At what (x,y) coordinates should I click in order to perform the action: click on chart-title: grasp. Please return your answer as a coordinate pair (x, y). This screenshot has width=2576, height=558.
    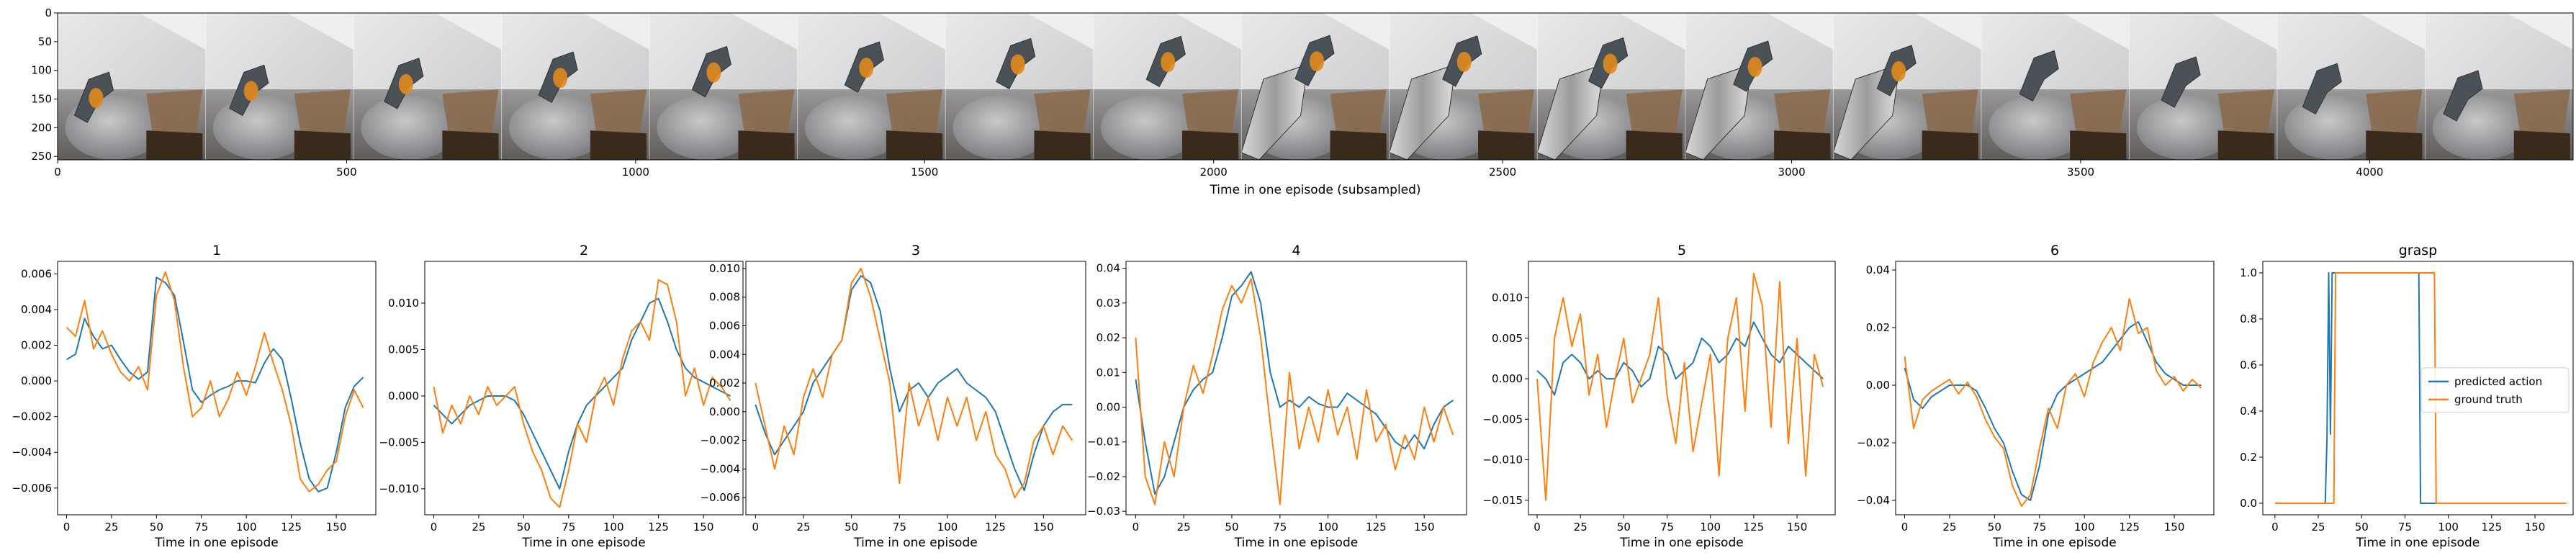
    Looking at the image, I should click on (2418, 250).